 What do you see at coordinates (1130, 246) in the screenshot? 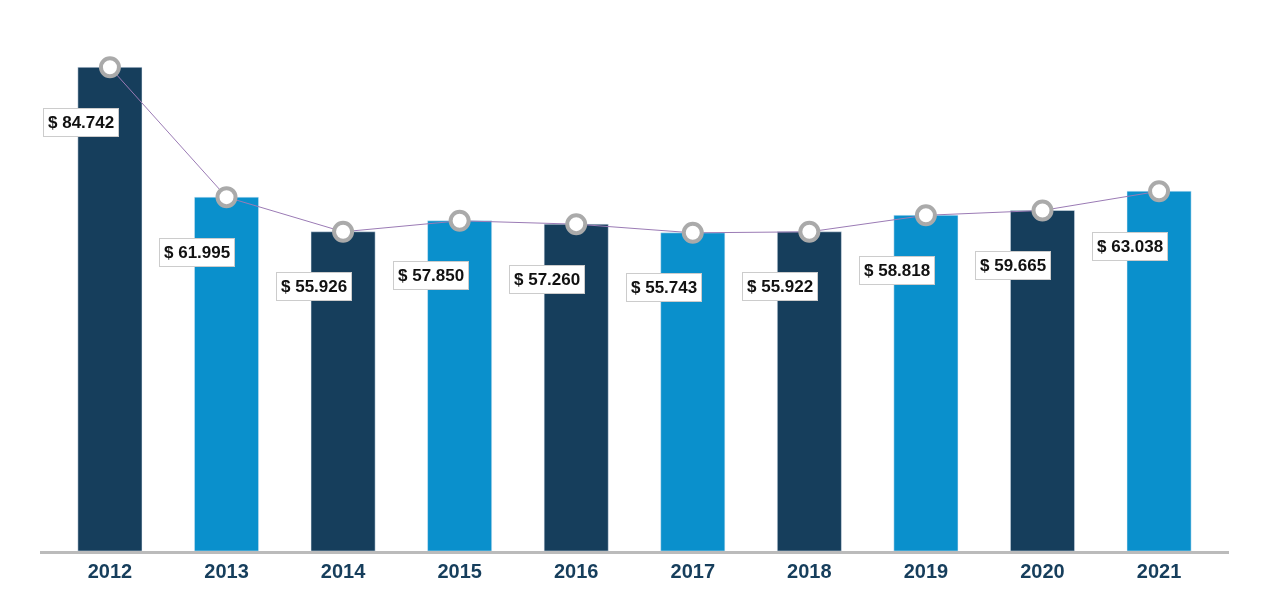
I see `data-label: $ 63.038` at bounding box center [1130, 246].